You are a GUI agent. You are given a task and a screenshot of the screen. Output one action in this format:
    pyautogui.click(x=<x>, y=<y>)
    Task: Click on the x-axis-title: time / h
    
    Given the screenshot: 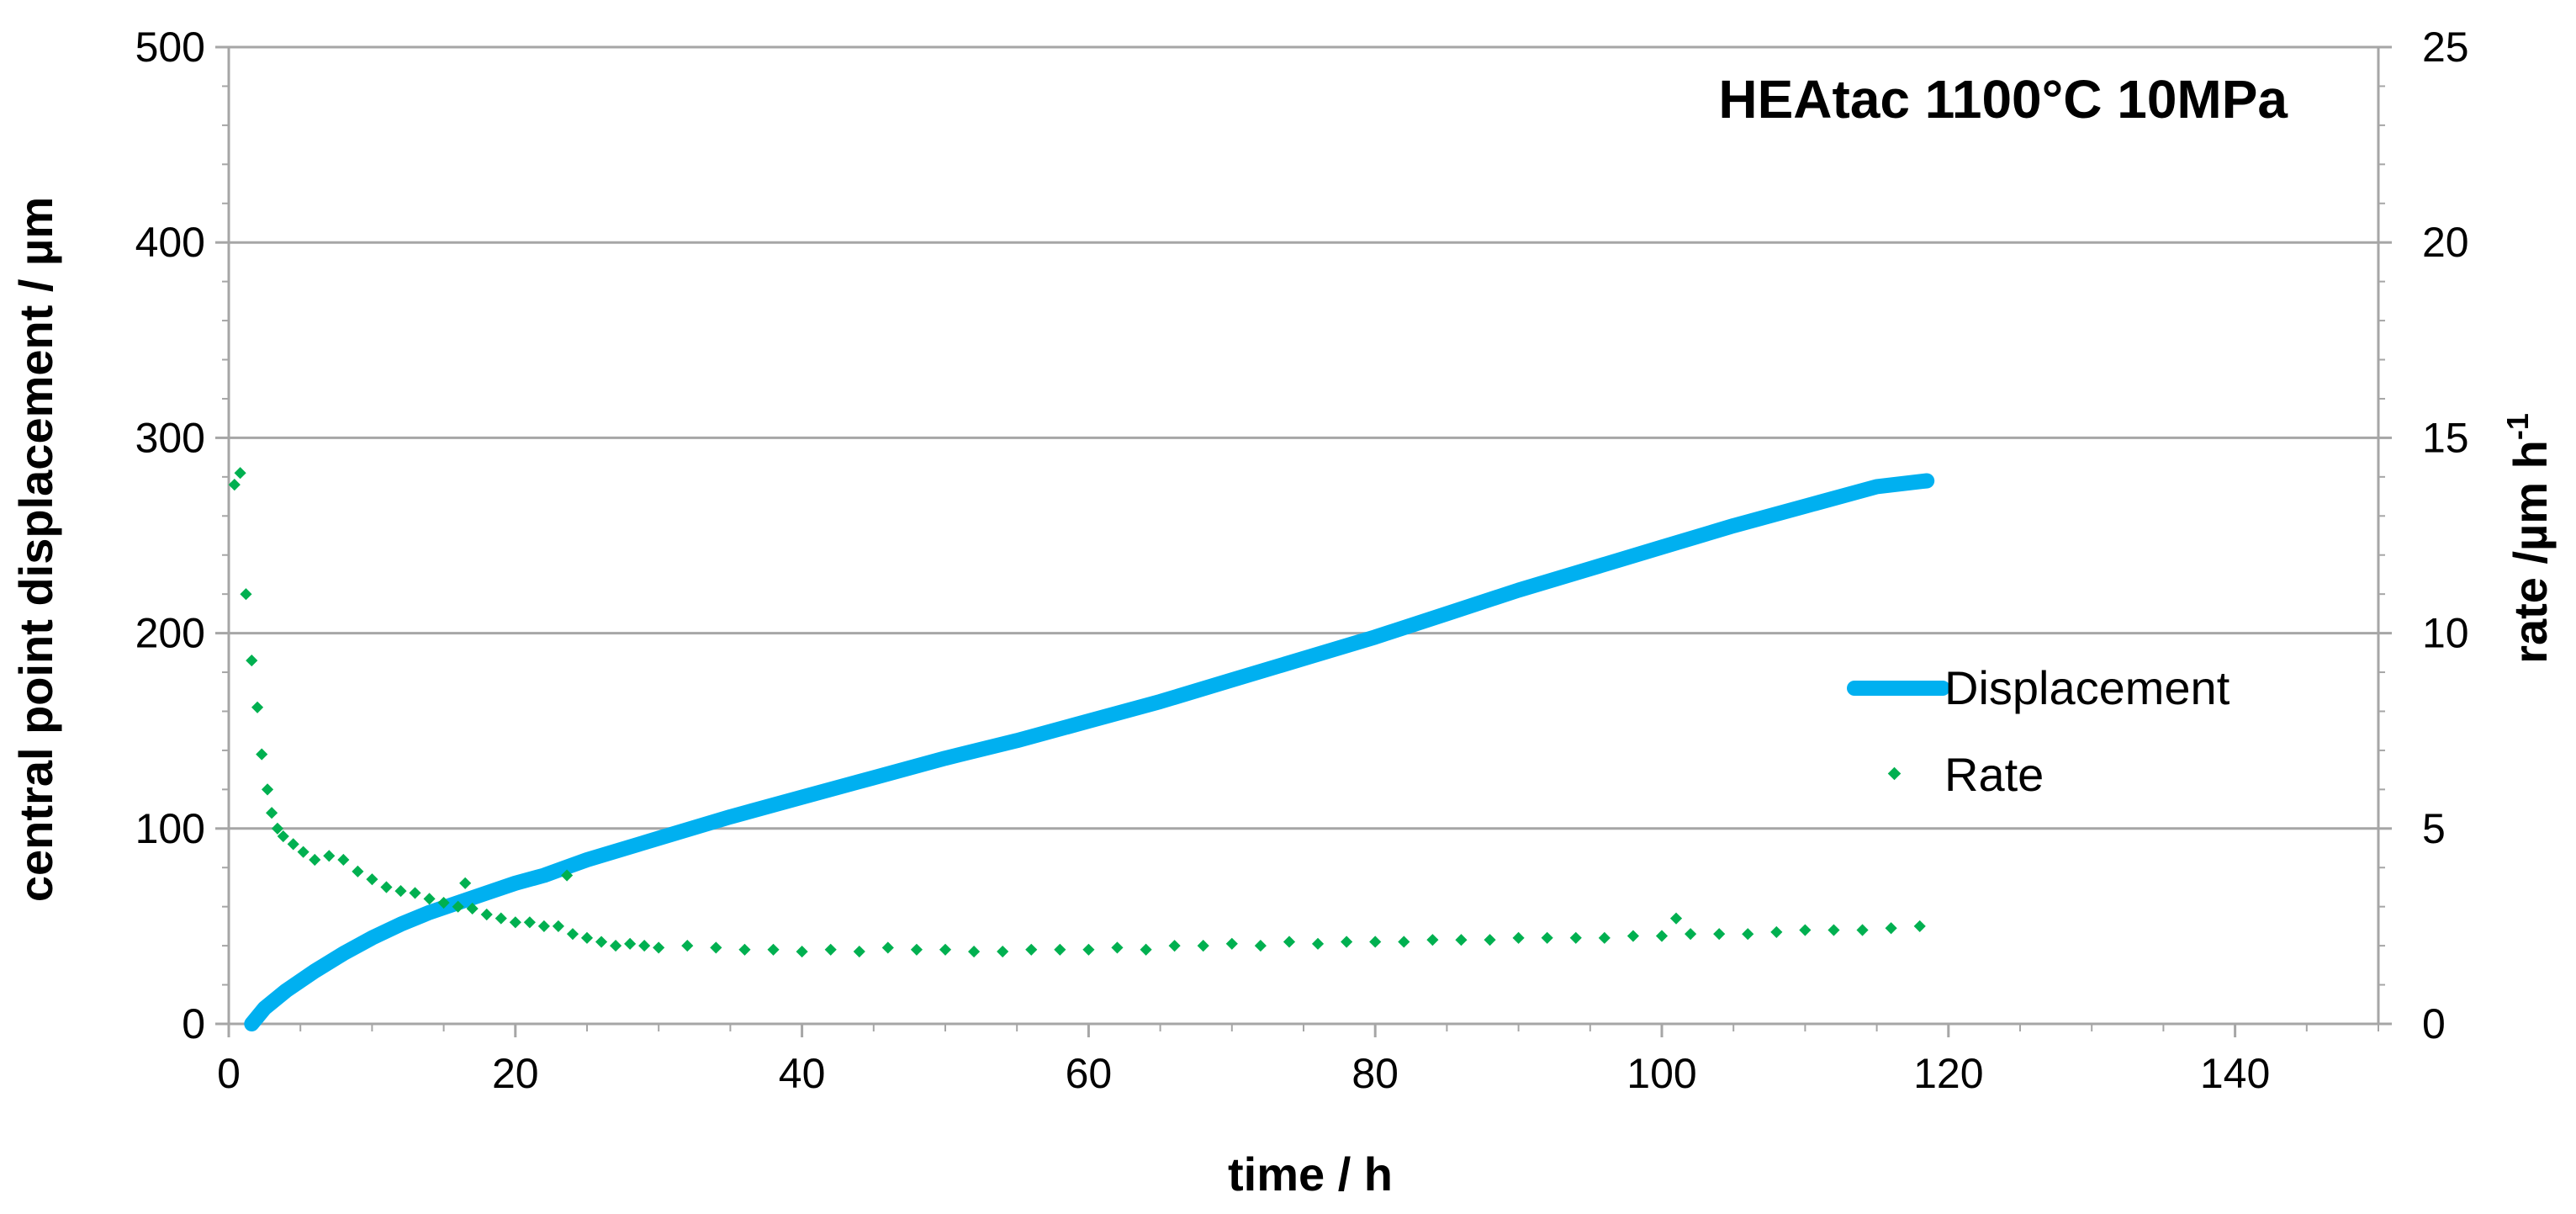 What is the action you would take?
    pyautogui.click(x=1310, y=1174)
    